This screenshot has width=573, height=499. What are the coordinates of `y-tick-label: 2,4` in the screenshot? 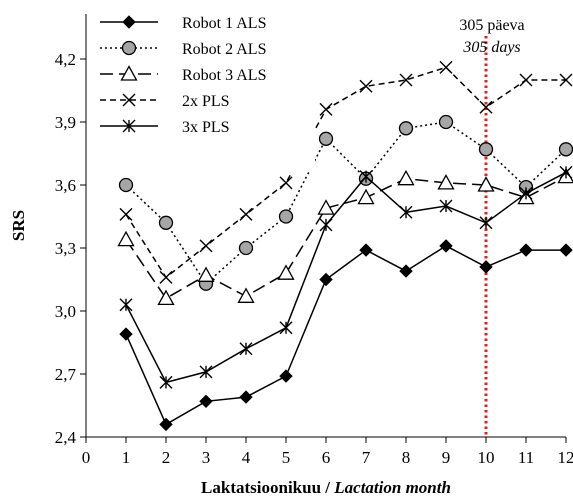 It's located at (66, 437).